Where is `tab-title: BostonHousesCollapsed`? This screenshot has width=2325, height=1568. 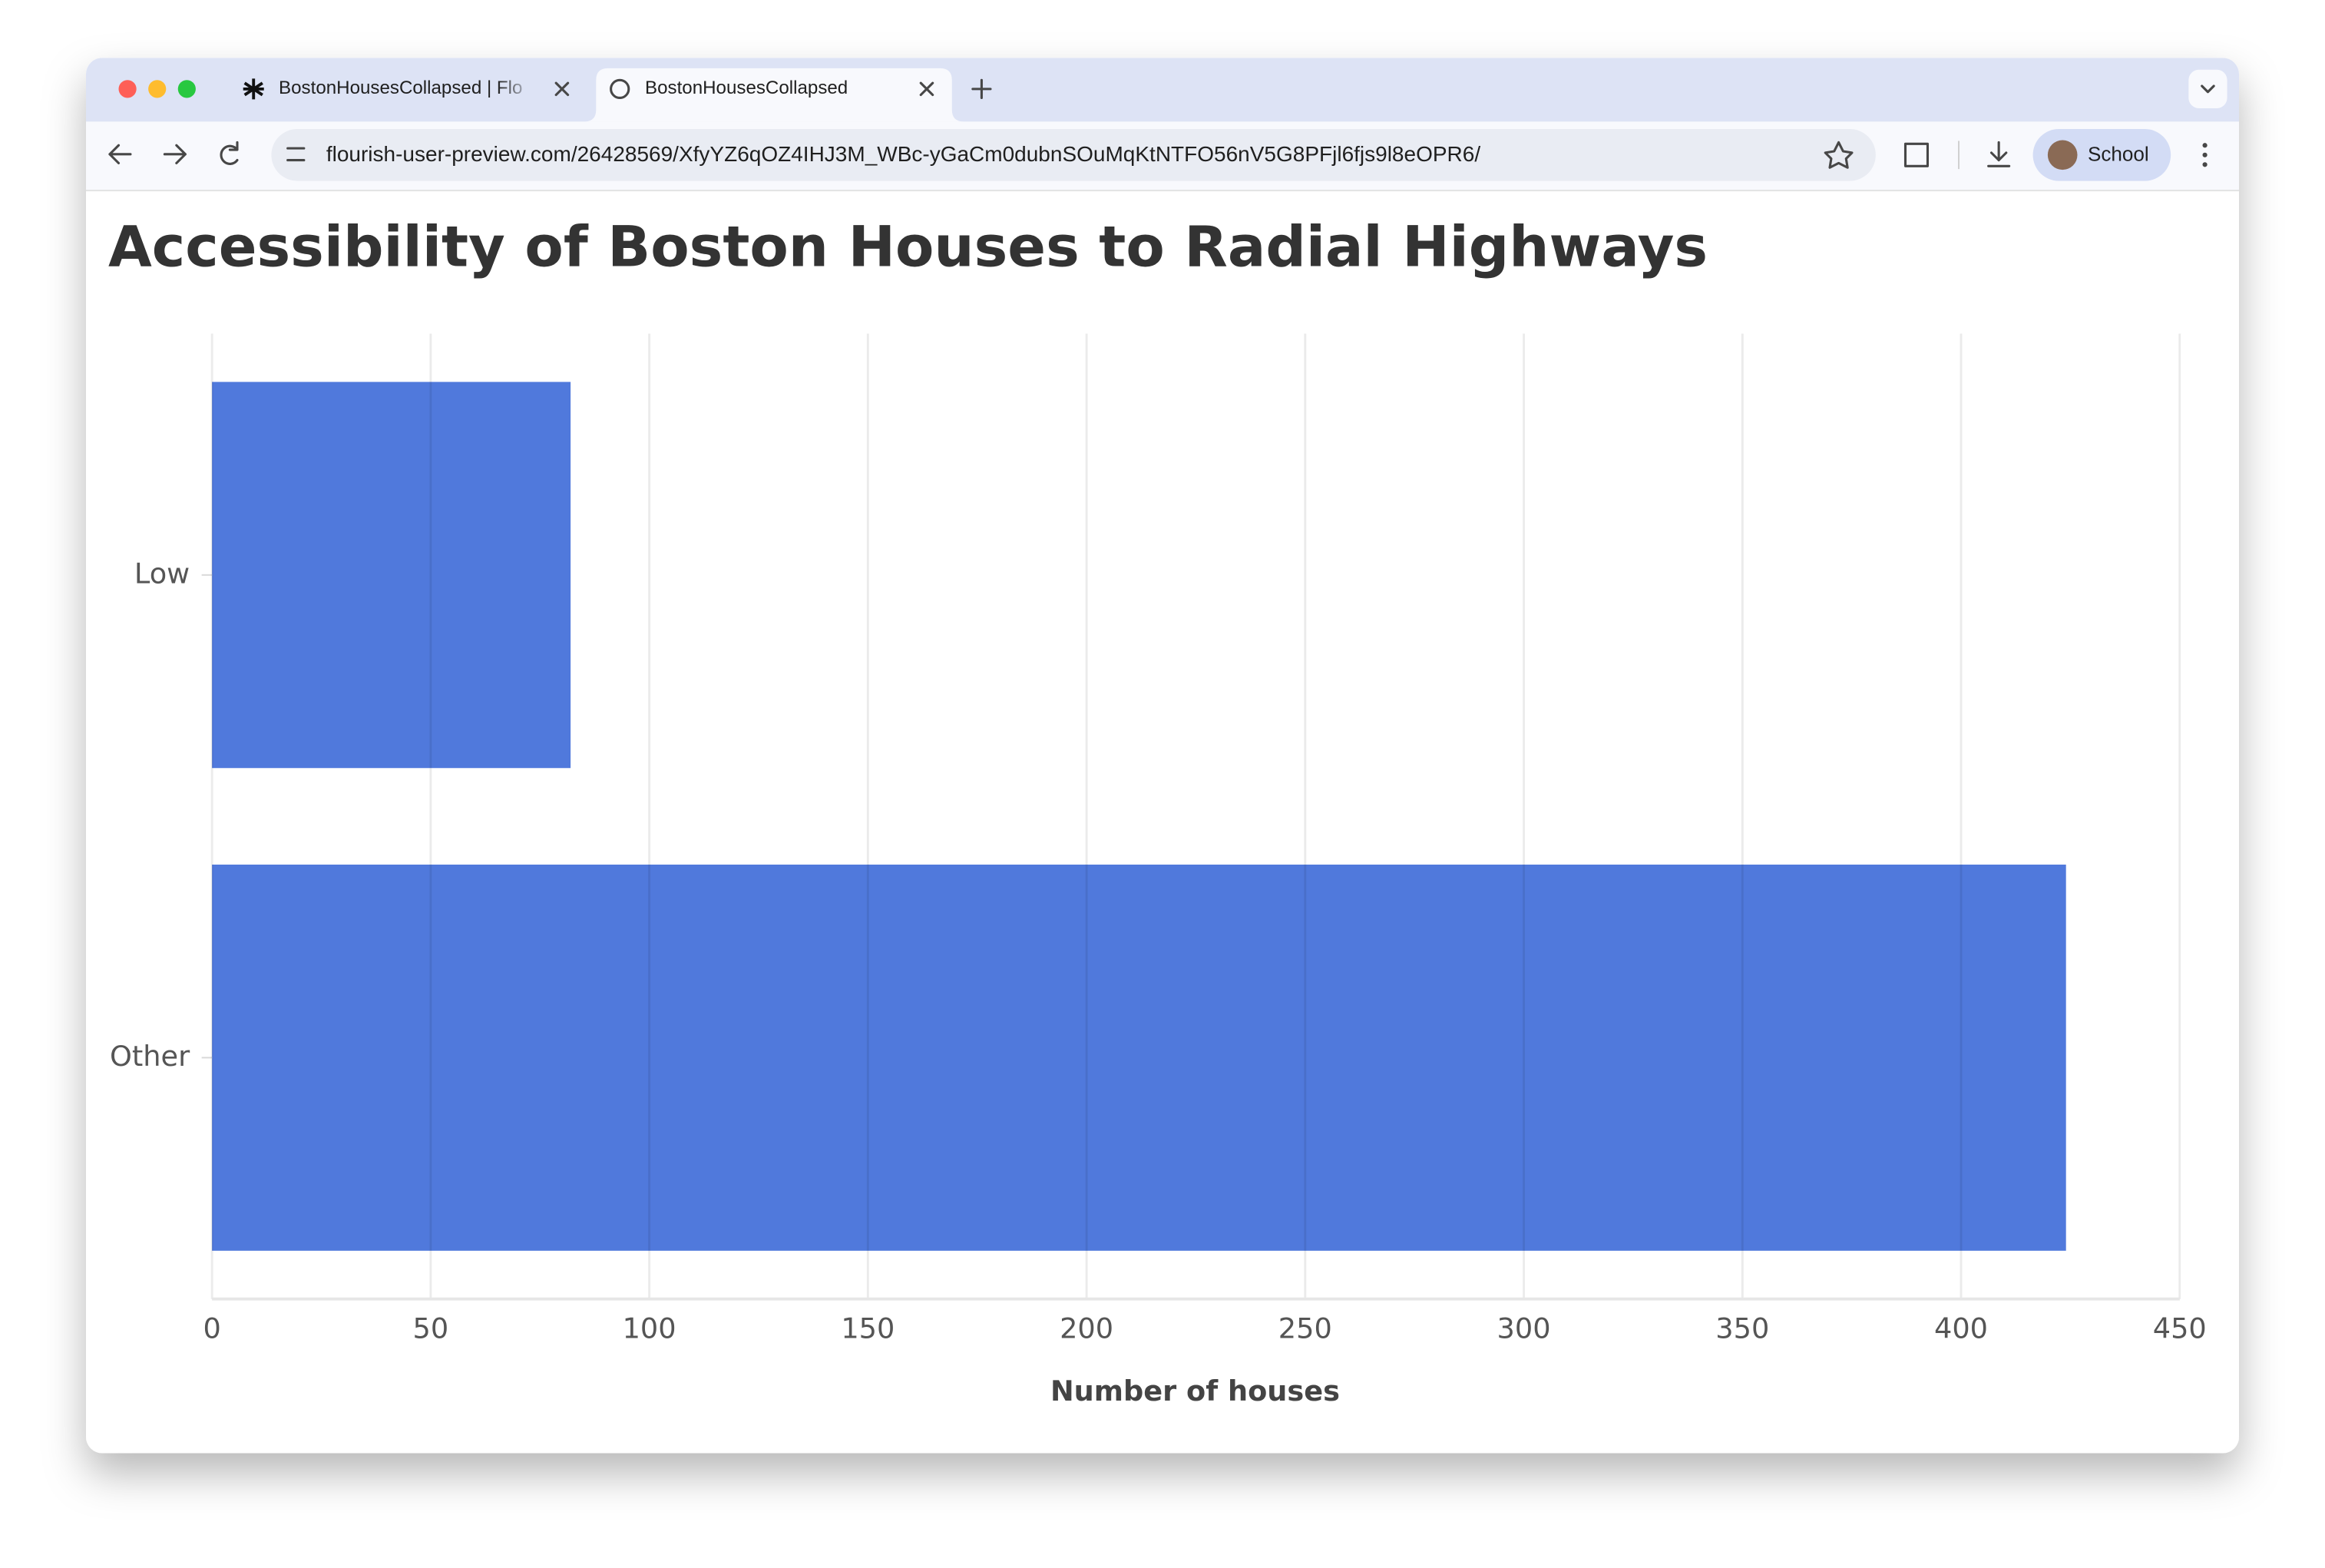
tab-title: BostonHousesCollapsed is located at coordinates (746, 88).